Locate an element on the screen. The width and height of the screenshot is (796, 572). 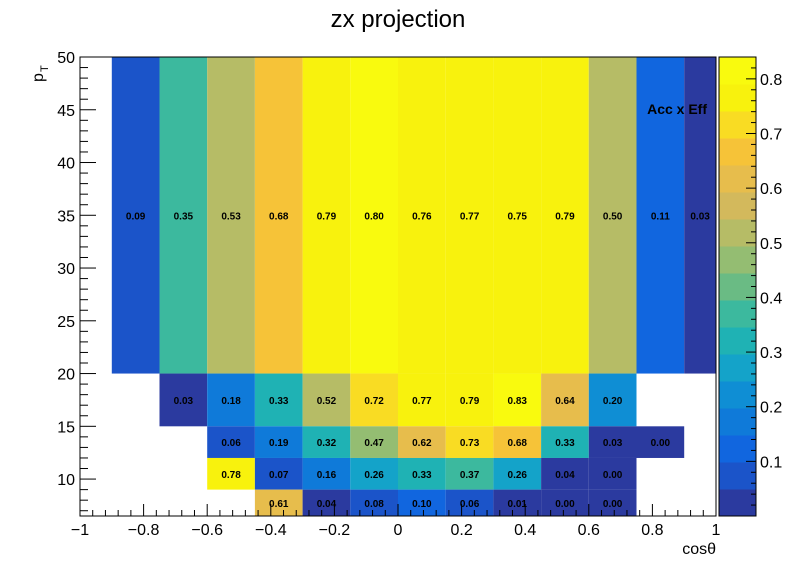
z-tick-label: 0.5 is located at coordinates (771, 244).